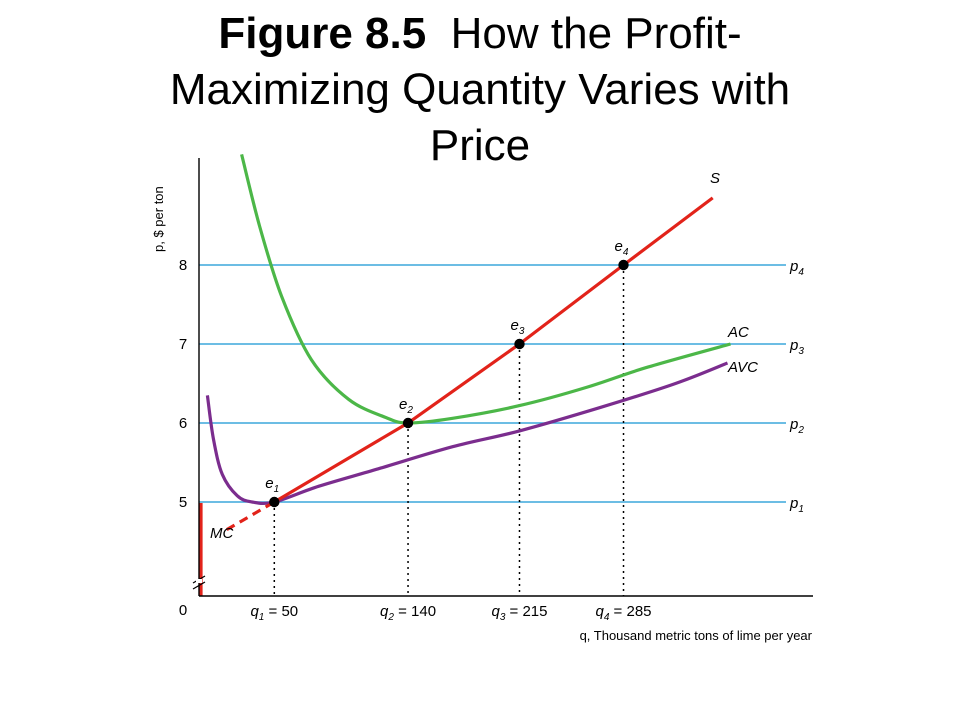 The height and width of the screenshot is (720, 960). I want to click on avc-label: AVC, so click(742, 367).